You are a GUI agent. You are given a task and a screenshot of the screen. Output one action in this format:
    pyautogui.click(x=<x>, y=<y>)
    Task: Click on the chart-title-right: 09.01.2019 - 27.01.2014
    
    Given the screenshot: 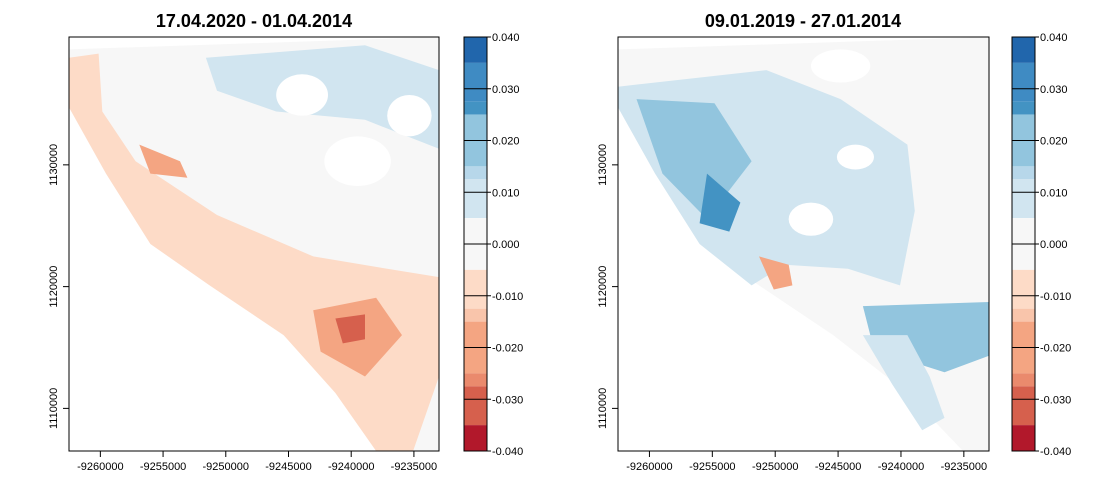 What is the action you would take?
    pyautogui.click(x=803, y=21)
    